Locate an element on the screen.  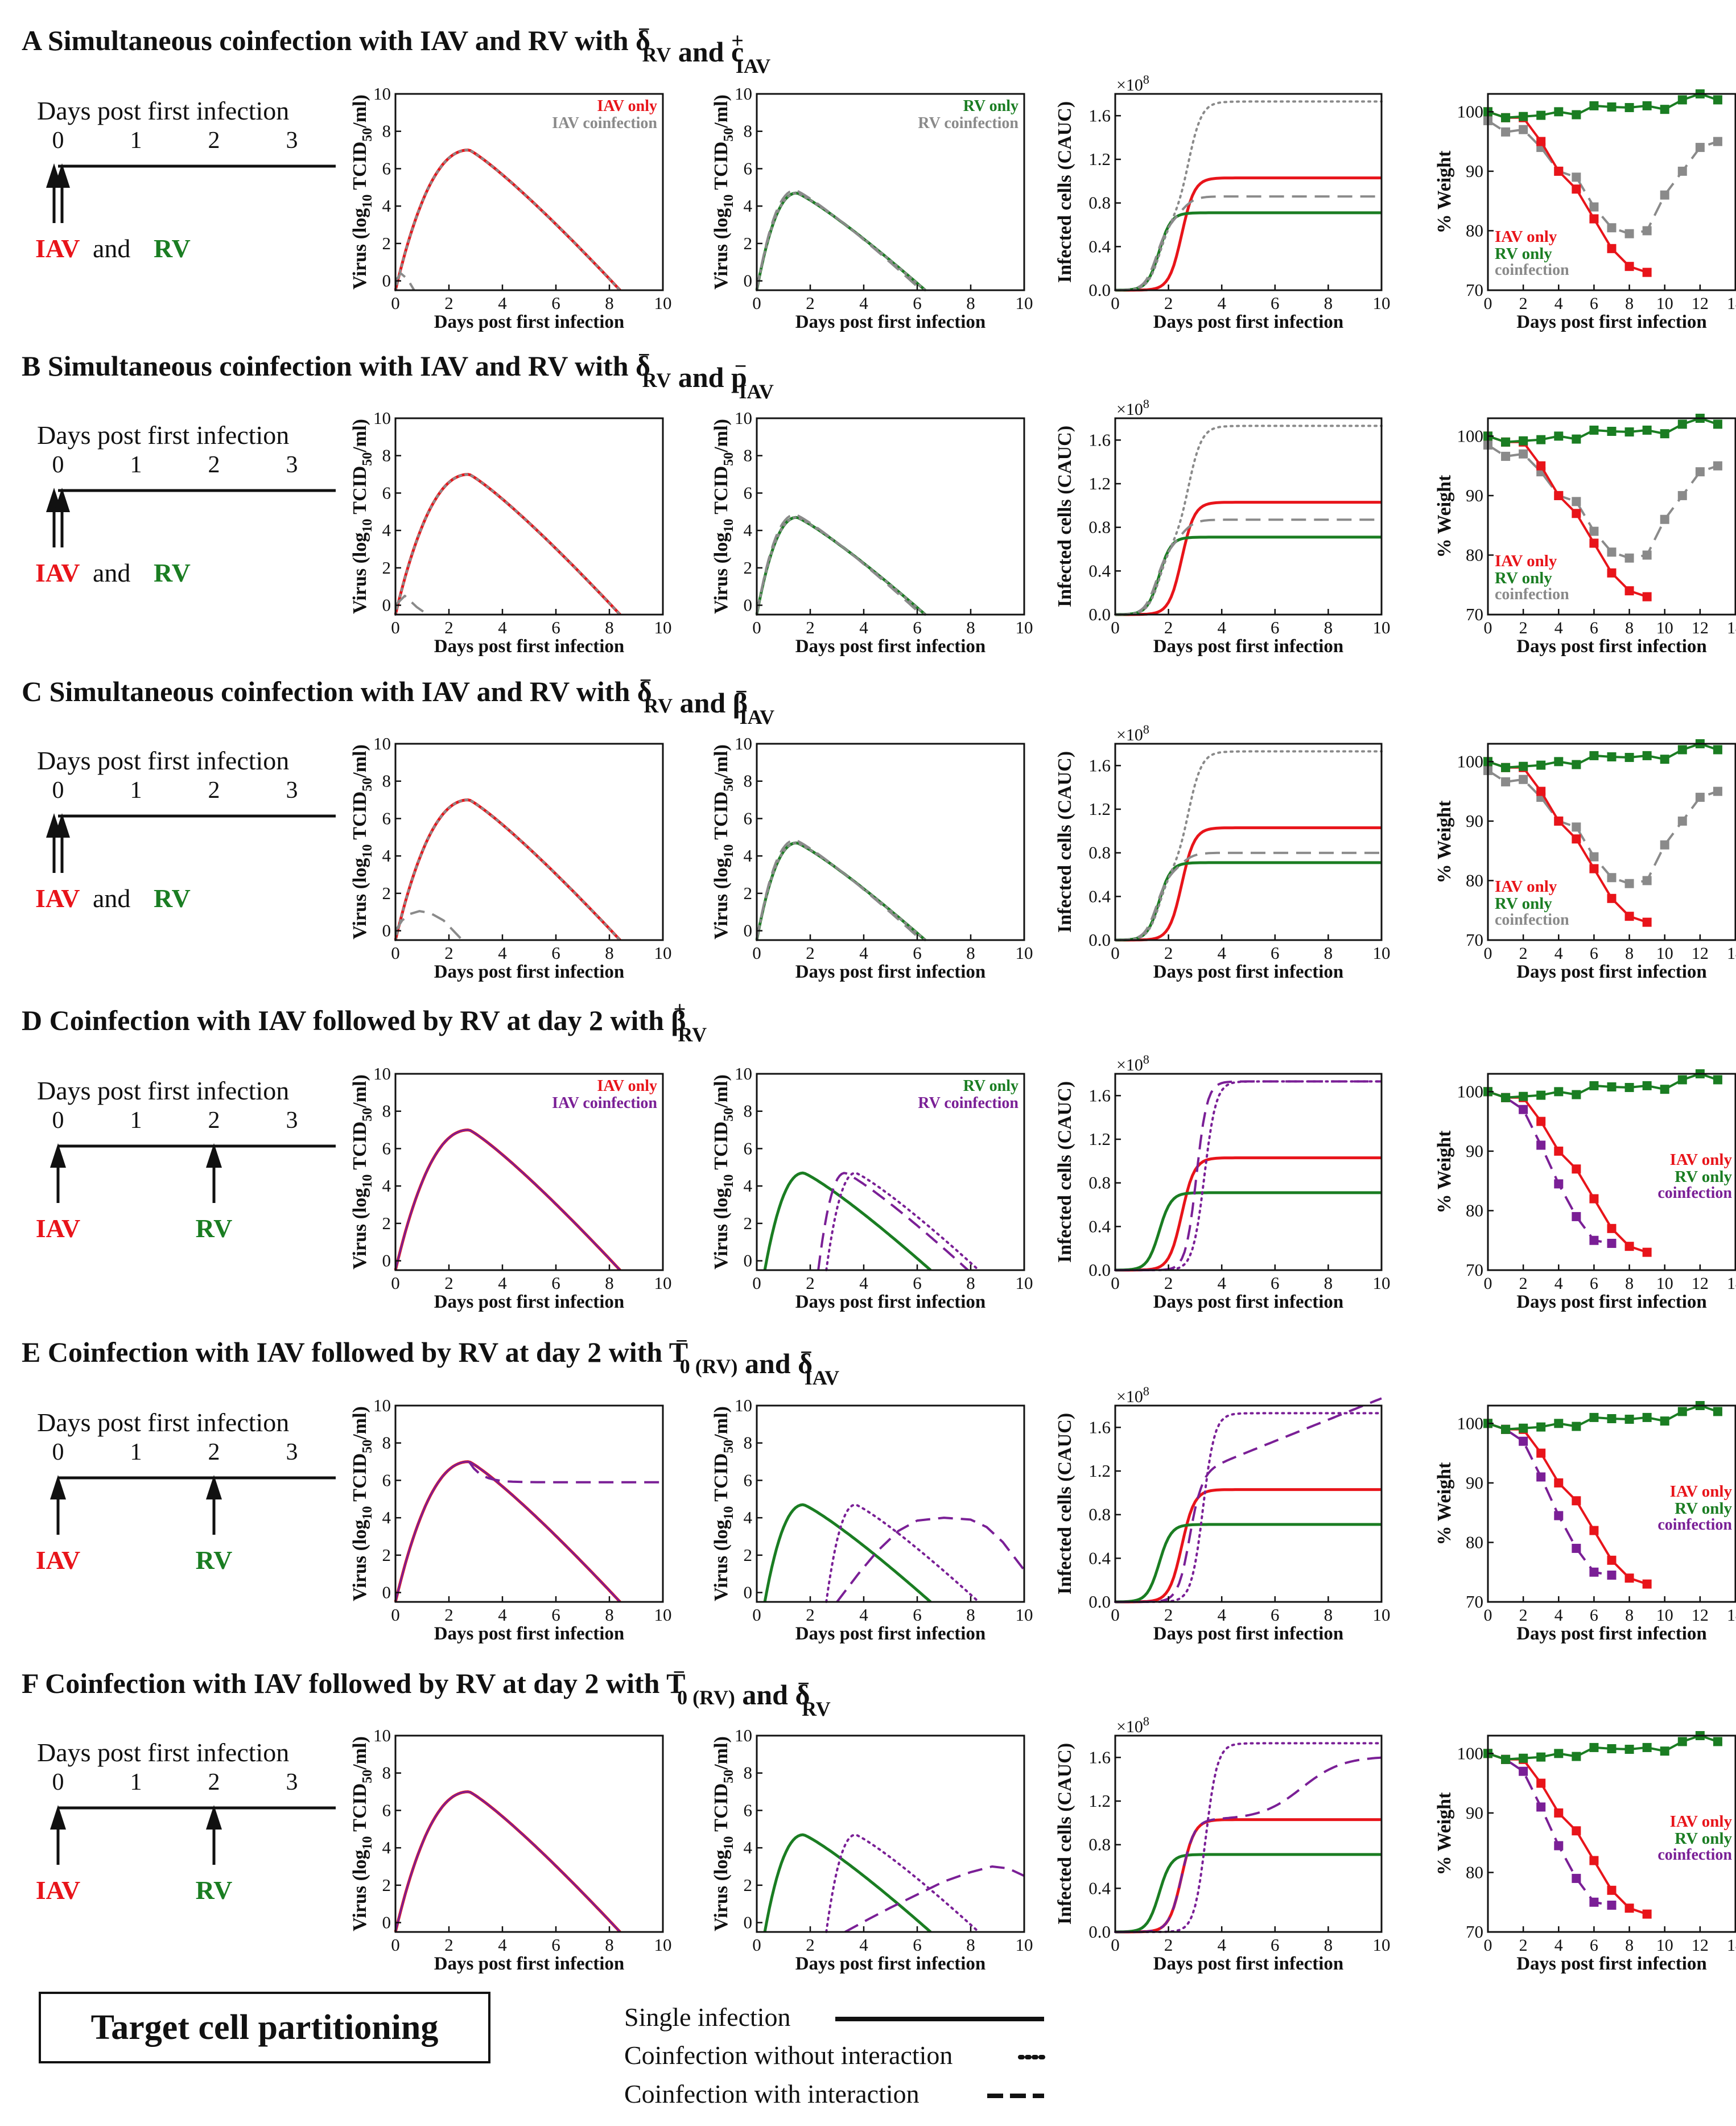
y-tick-label: 1.6 is located at coordinates (1099, 1095).